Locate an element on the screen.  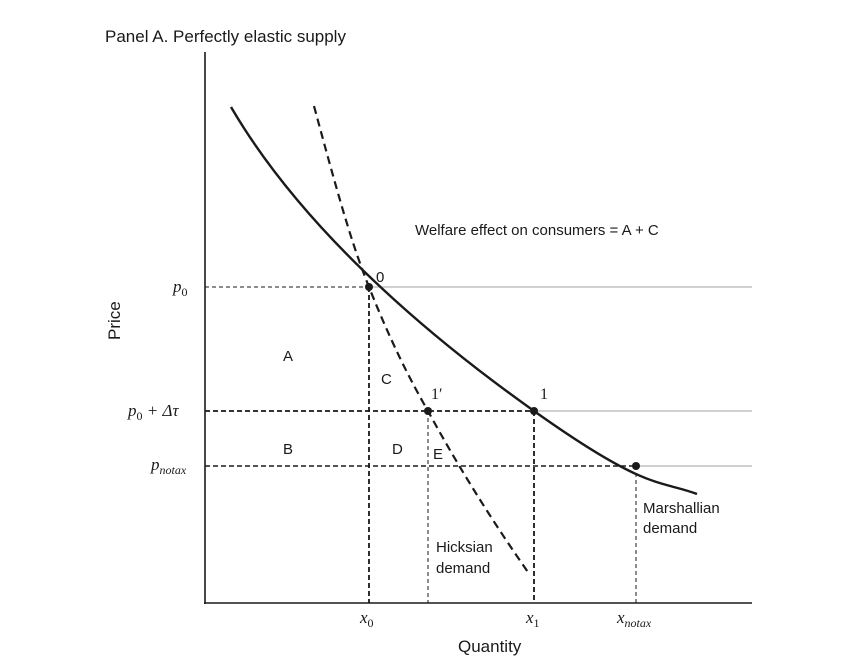
price-label-p-tax: p0 + Δτ is located at coordinates (153, 412).